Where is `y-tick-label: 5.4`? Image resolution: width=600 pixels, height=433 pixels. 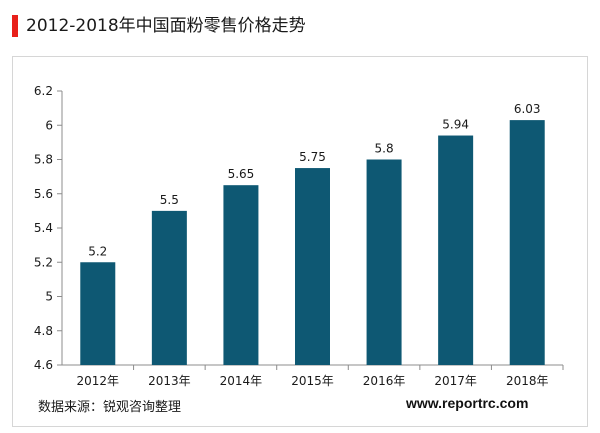 y-tick-label: 5.4 is located at coordinates (43, 228).